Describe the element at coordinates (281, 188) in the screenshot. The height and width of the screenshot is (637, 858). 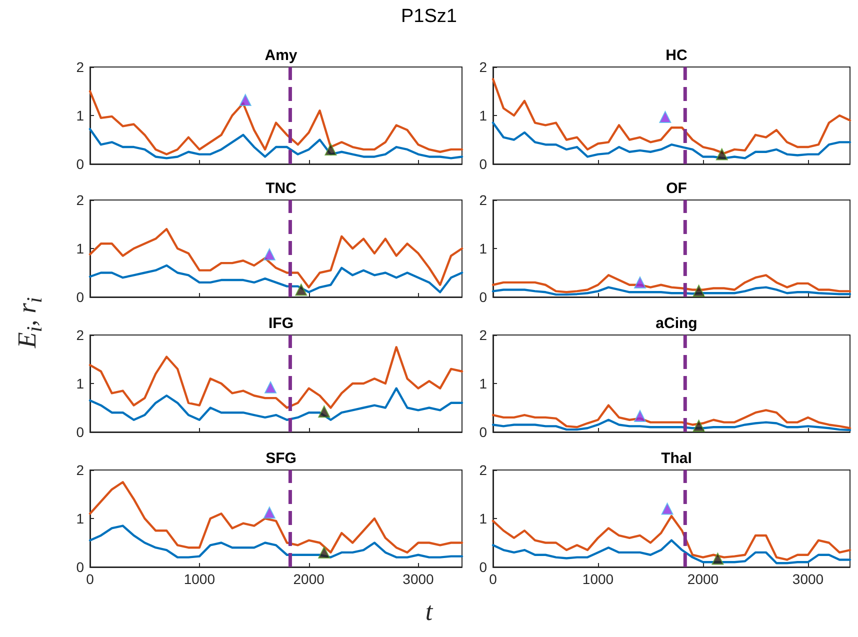
I see `chart-title: TNC` at that location.